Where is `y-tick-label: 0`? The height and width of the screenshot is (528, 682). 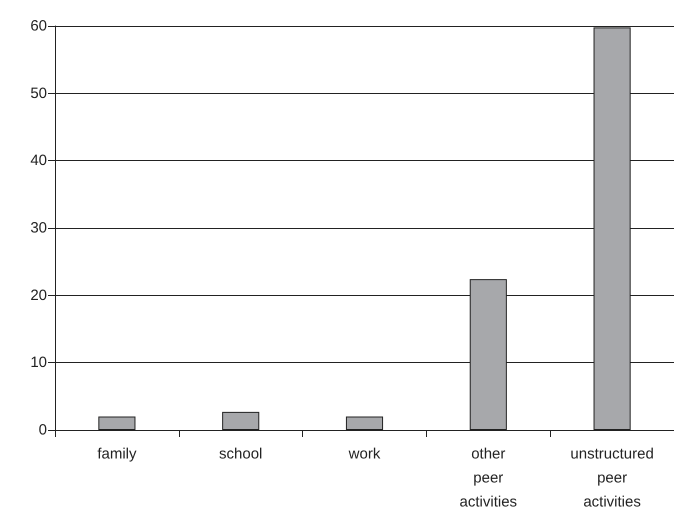
y-tick-label: 0 is located at coordinates (42, 430).